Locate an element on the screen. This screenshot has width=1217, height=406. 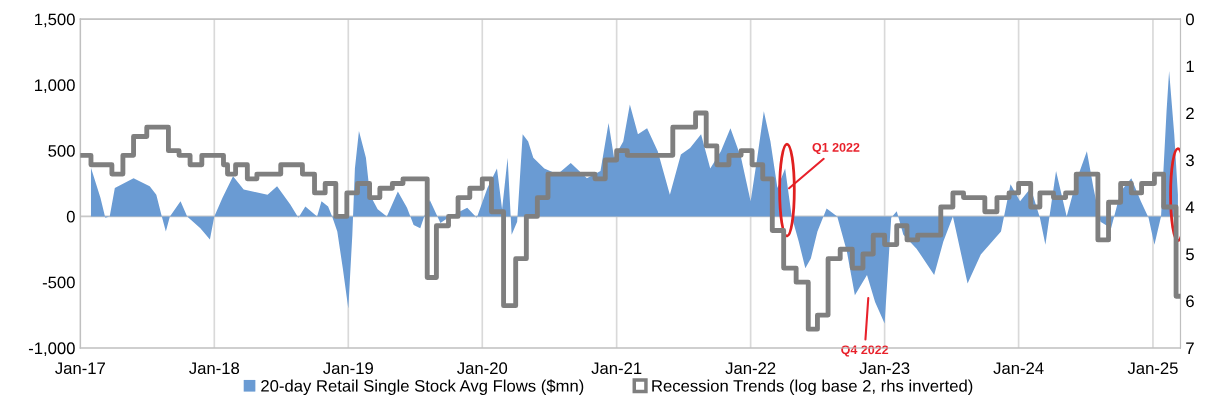
y-tick-label: -500 is located at coordinates (58, 282).